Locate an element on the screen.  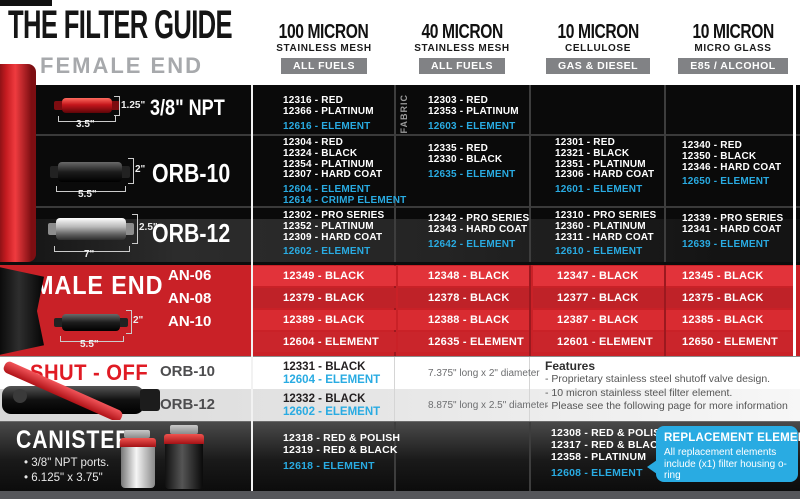
cell-element-cellulose: 12601 - ELEMENT is located at coordinates (598, 342).